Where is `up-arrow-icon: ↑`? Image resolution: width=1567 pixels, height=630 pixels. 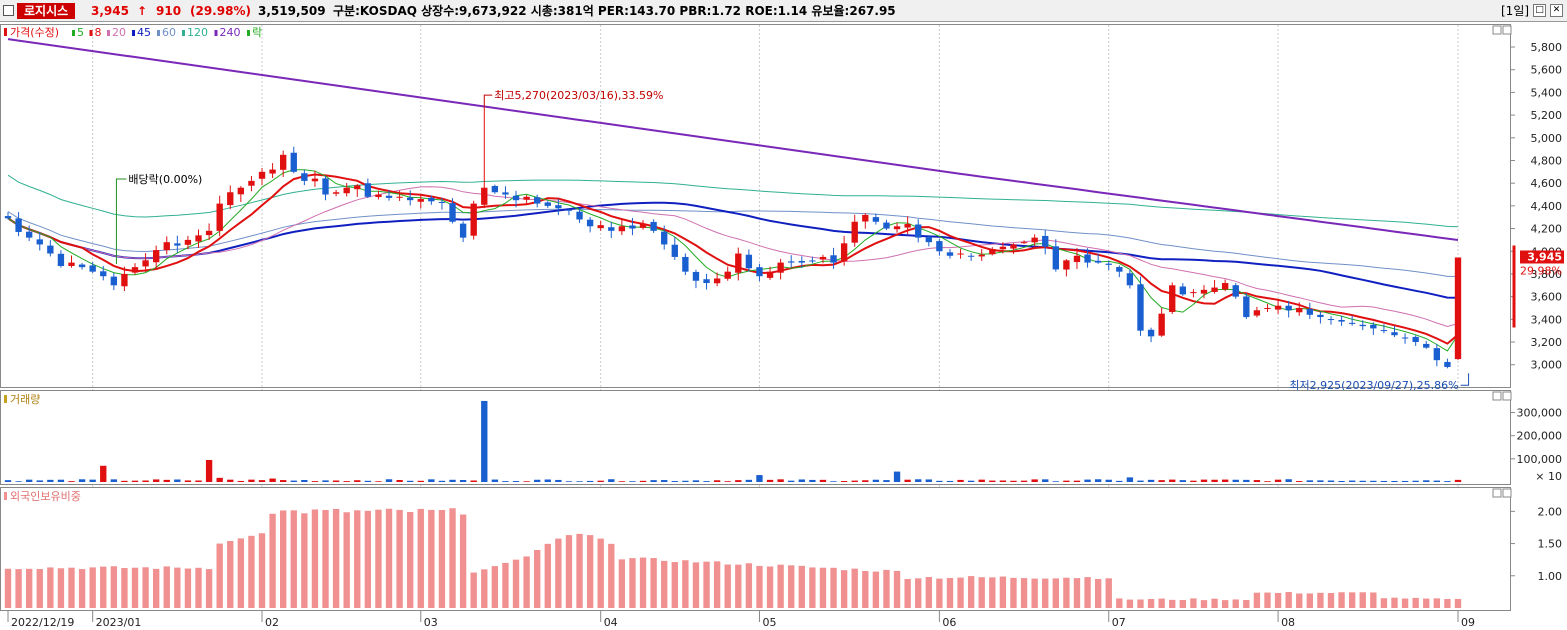
up-arrow-icon: ↑ is located at coordinates (142, 11).